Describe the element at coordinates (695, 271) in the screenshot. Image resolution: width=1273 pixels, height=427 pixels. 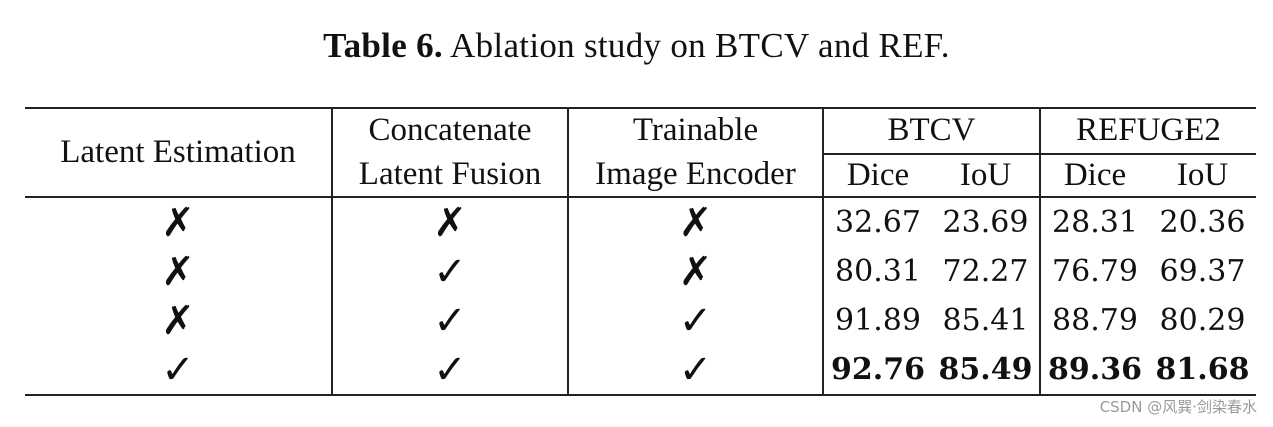
I see `row2-trainable-cross-icon: ✗` at that location.